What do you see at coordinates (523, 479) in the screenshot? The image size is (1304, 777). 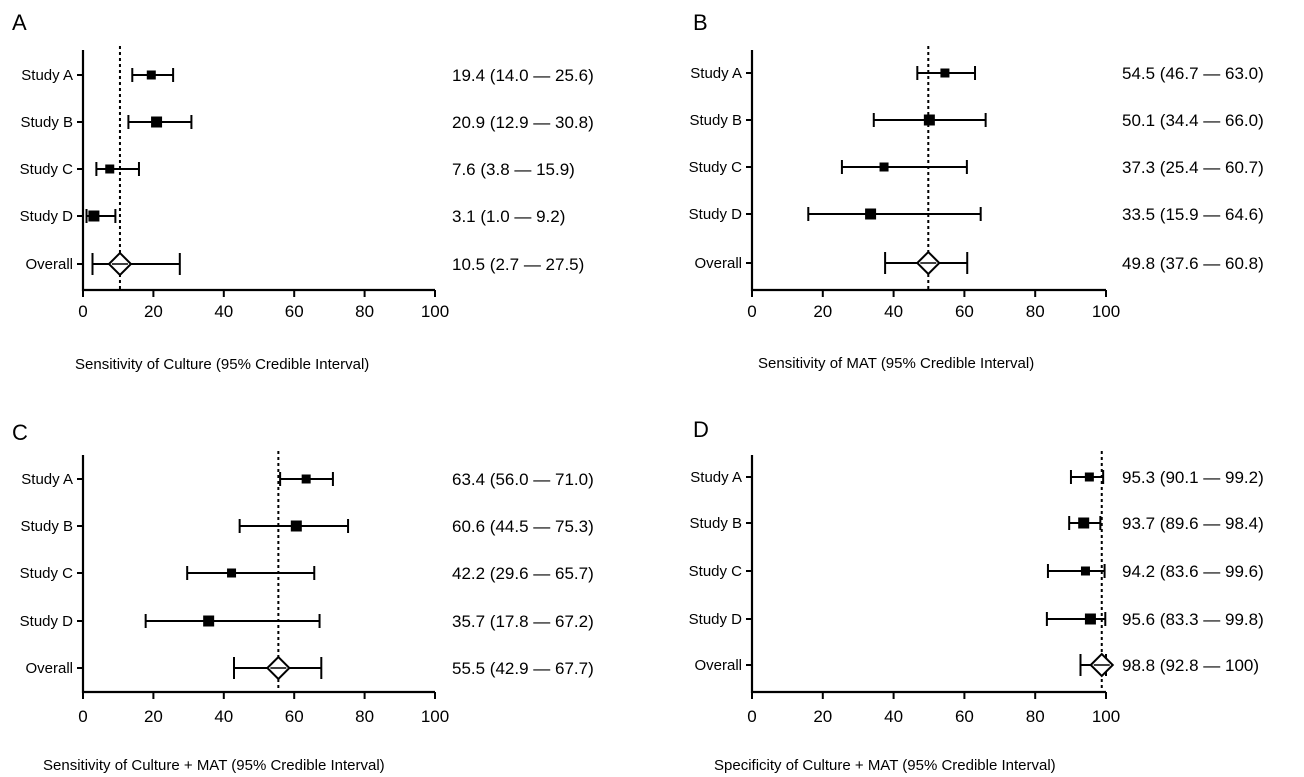 I see `ci-value-text: 63.4 (56.0 — 71.0)` at bounding box center [523, 479].